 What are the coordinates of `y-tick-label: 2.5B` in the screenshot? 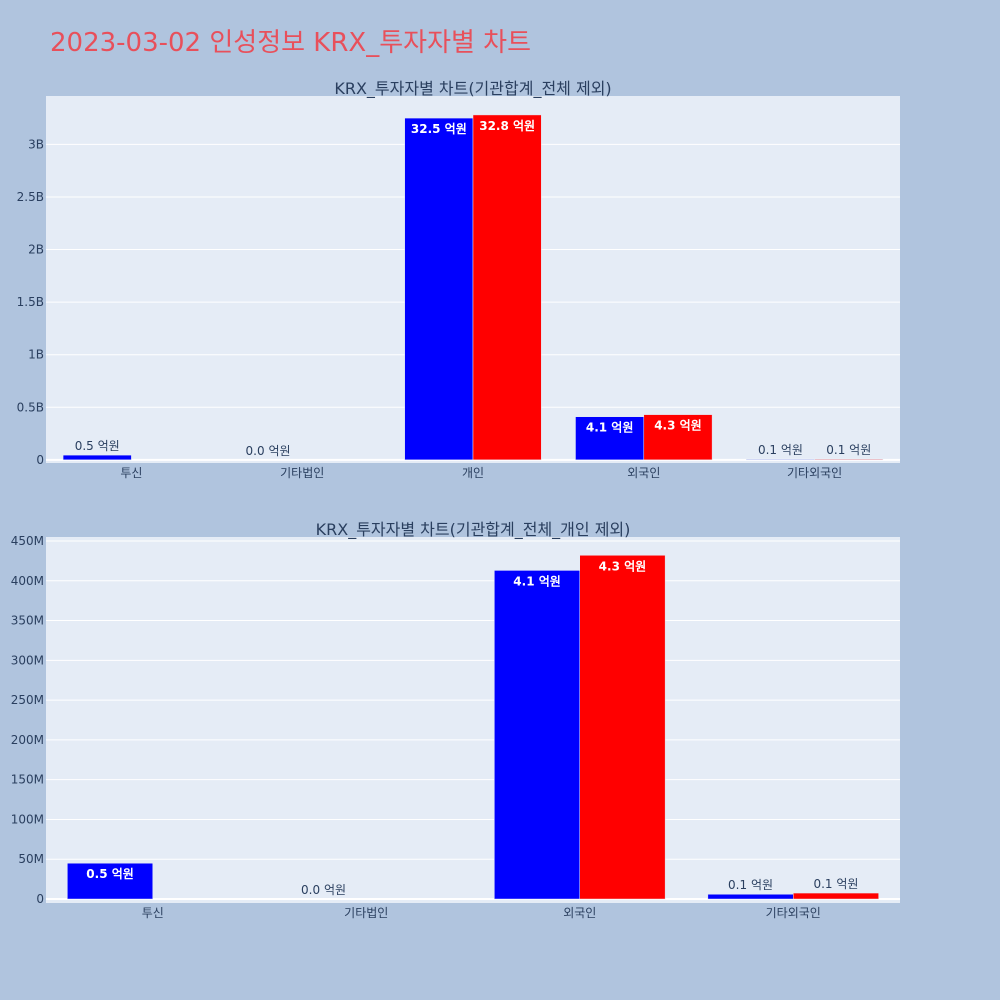 It's located at (30, 197).